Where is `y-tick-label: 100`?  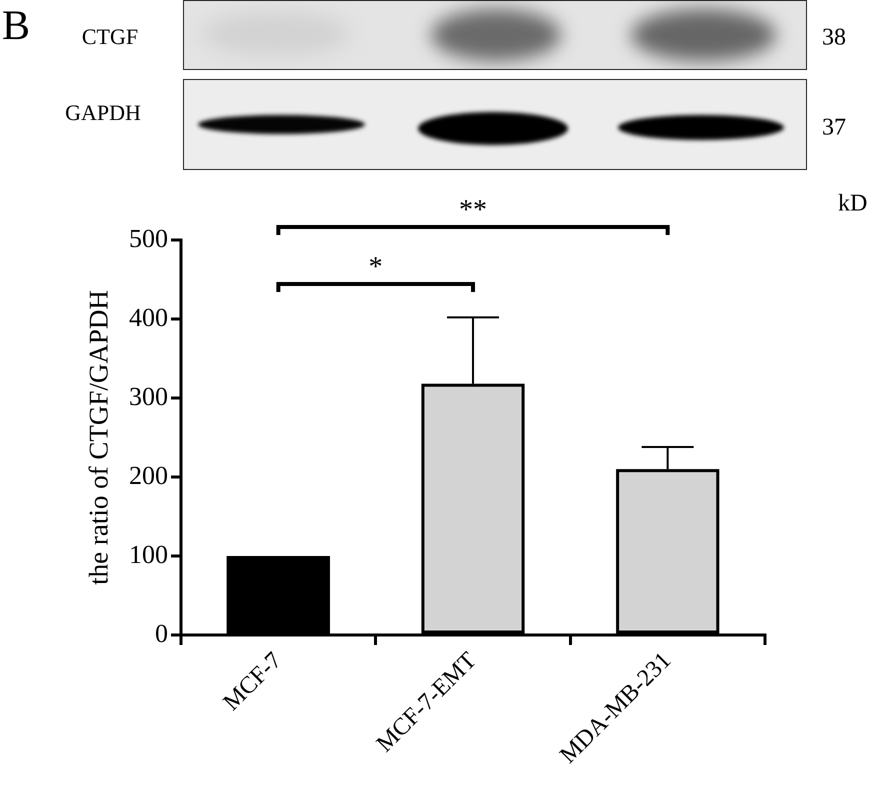
y-tick-label: 100 is located at coordinates (148, 554).